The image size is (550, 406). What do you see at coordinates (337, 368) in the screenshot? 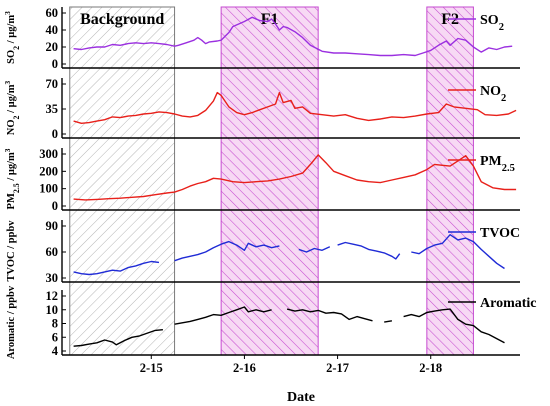
I see `x-tick-label: 2-17` at bounding box center [337, 368].